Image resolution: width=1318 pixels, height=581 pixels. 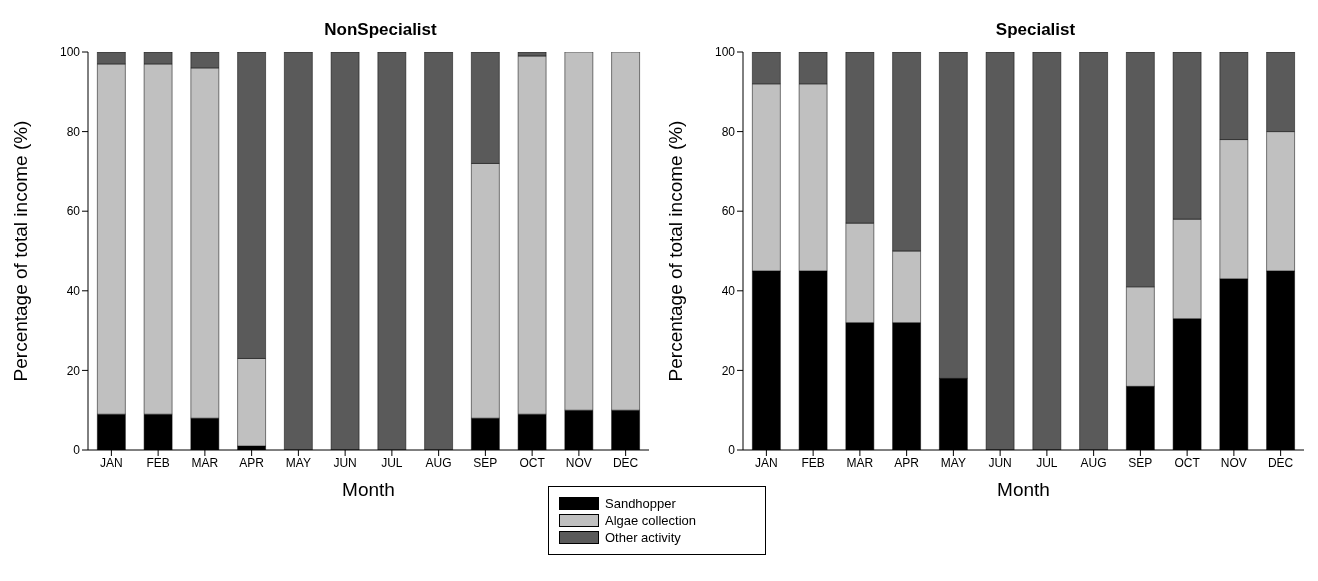 I want to click on chart-title: Specialist, so click(x=1035, y=30).